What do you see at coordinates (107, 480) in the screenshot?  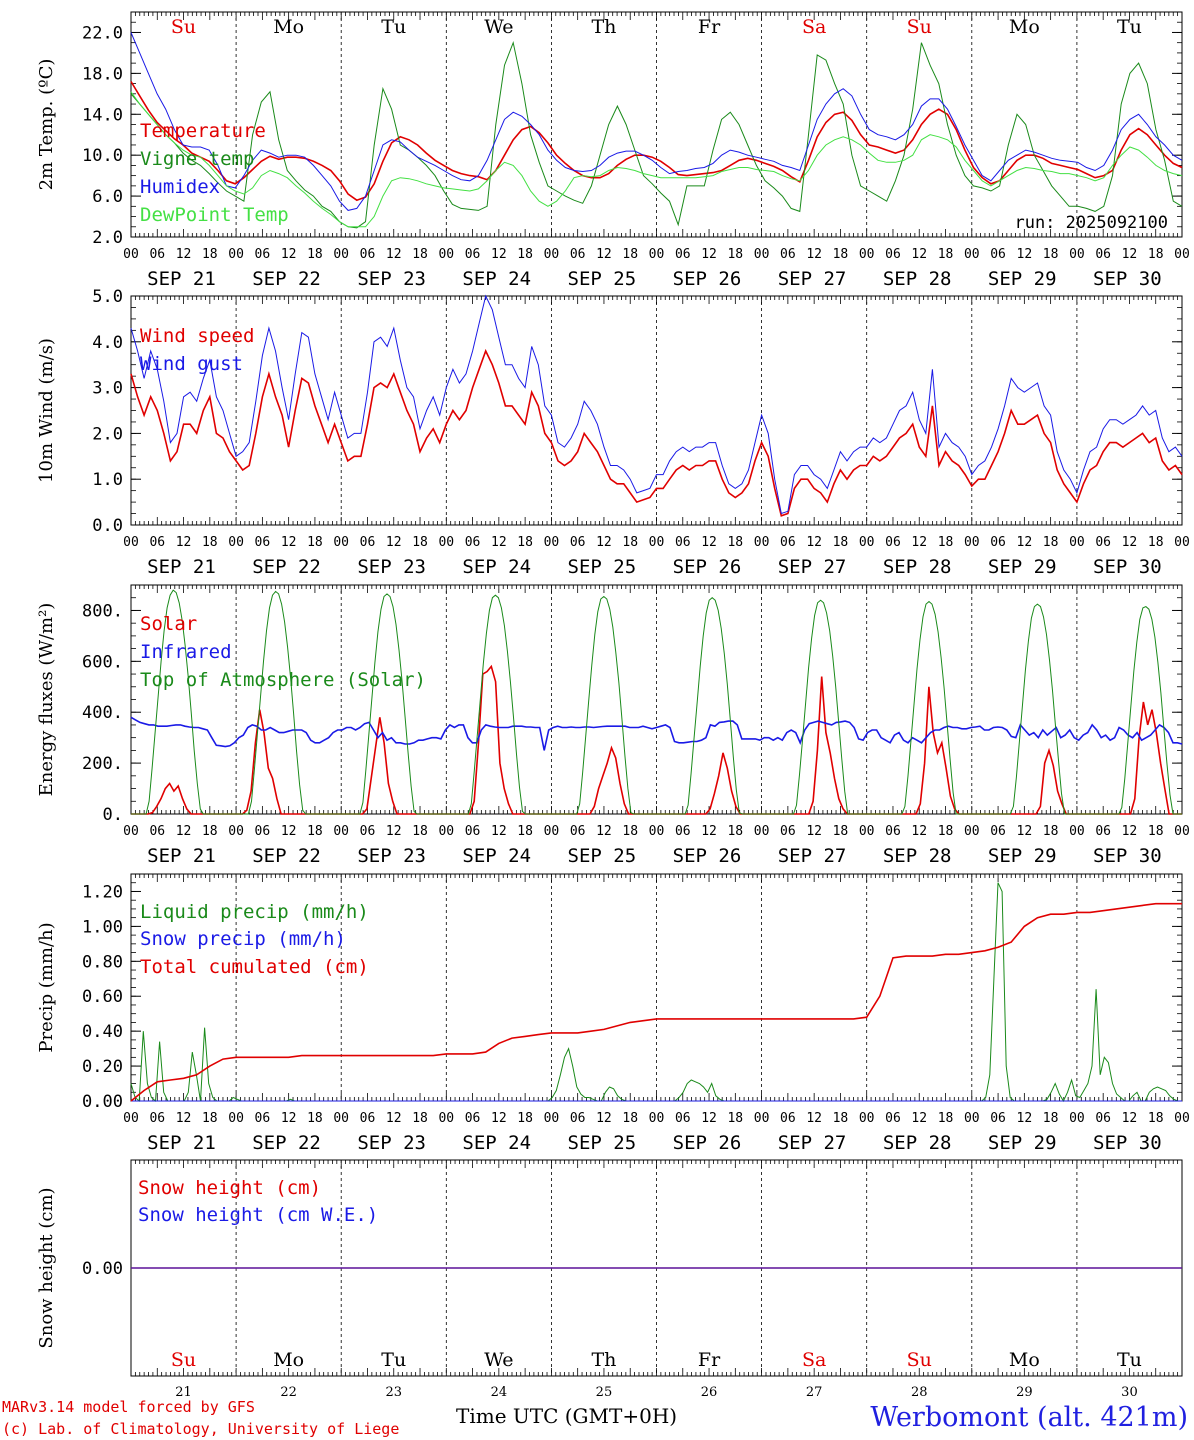 I see `y-tick-label: 1.0` at bounding box center [107, 480].